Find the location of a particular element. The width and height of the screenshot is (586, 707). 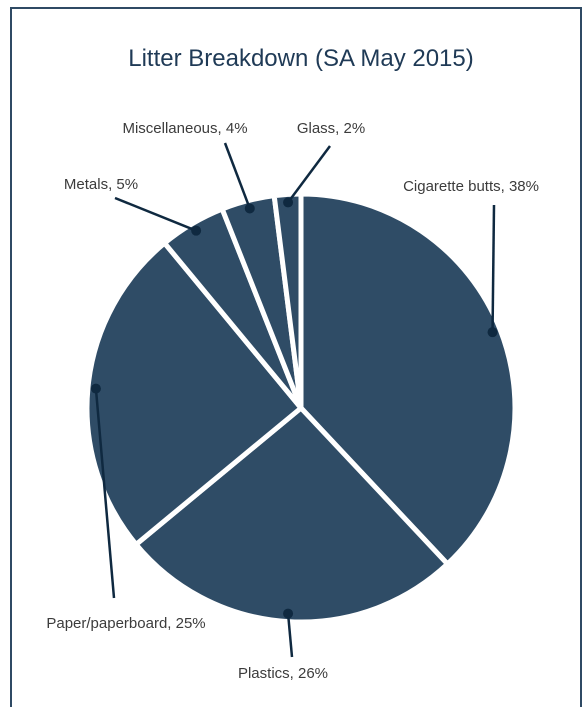

leader-dot-miscellaneous is located at coordinates (249, 208).